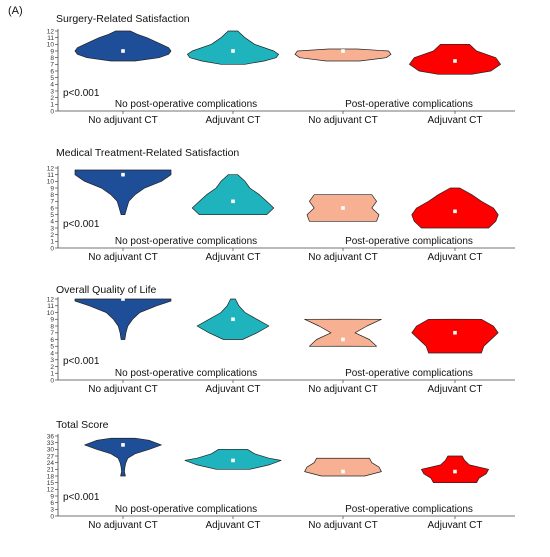  Describe the element at coordinates (51, 436) in the screenshot. I see `y-tick-label: 36` at that location.